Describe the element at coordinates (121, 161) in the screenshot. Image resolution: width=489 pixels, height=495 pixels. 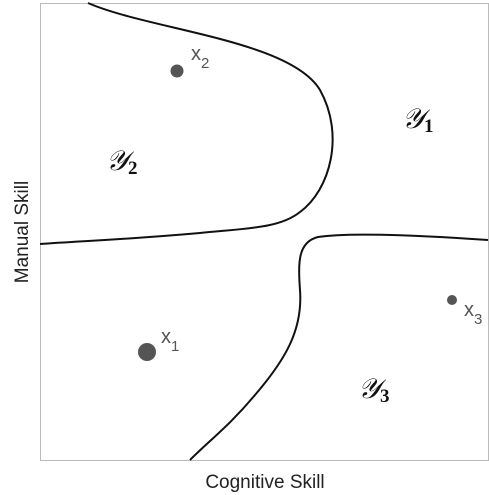
I see `region-label: 𝒴2` at that location.